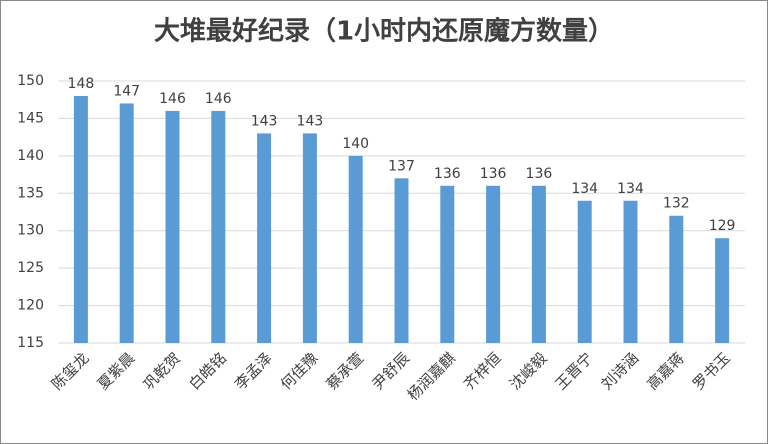 This screenshot has height=444, width=768. Describe the element at coordinates (30, 193) in the screenshot. I see `y-tick-label: 135` at that location.